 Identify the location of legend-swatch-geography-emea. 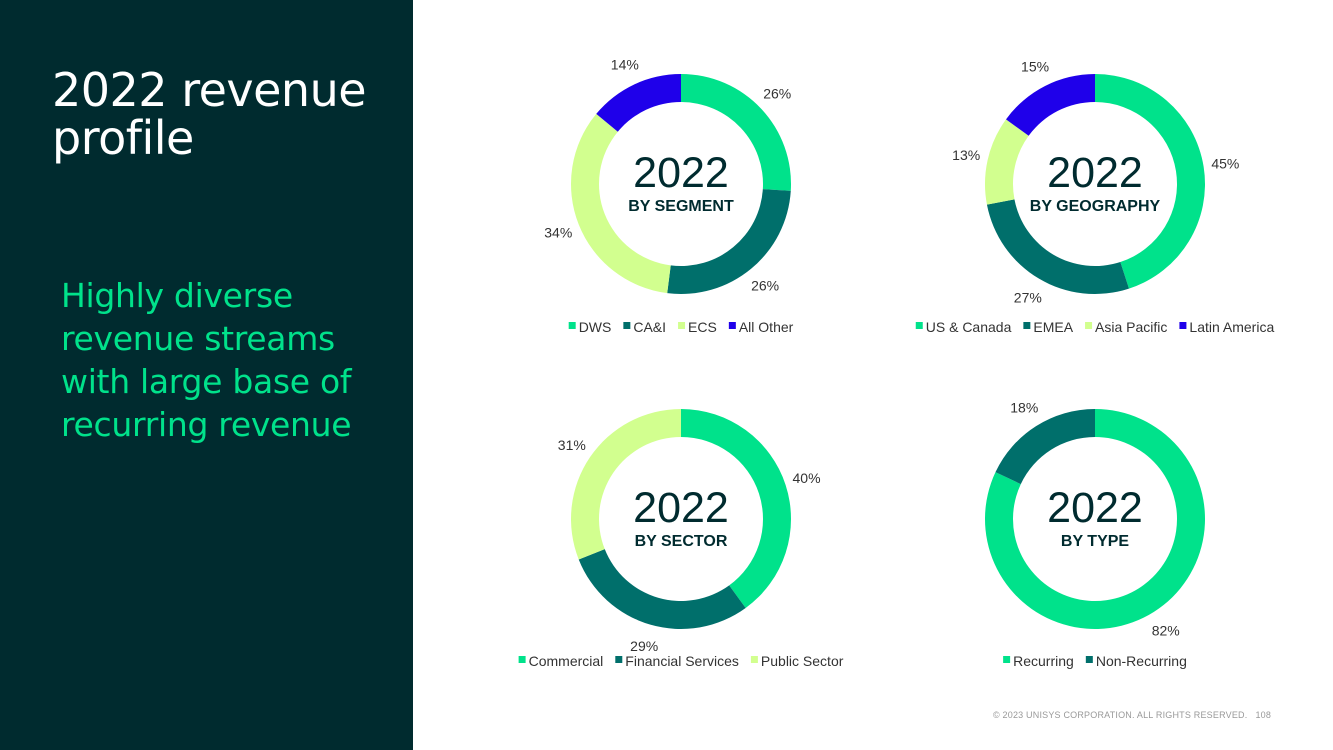
(1027, 325).